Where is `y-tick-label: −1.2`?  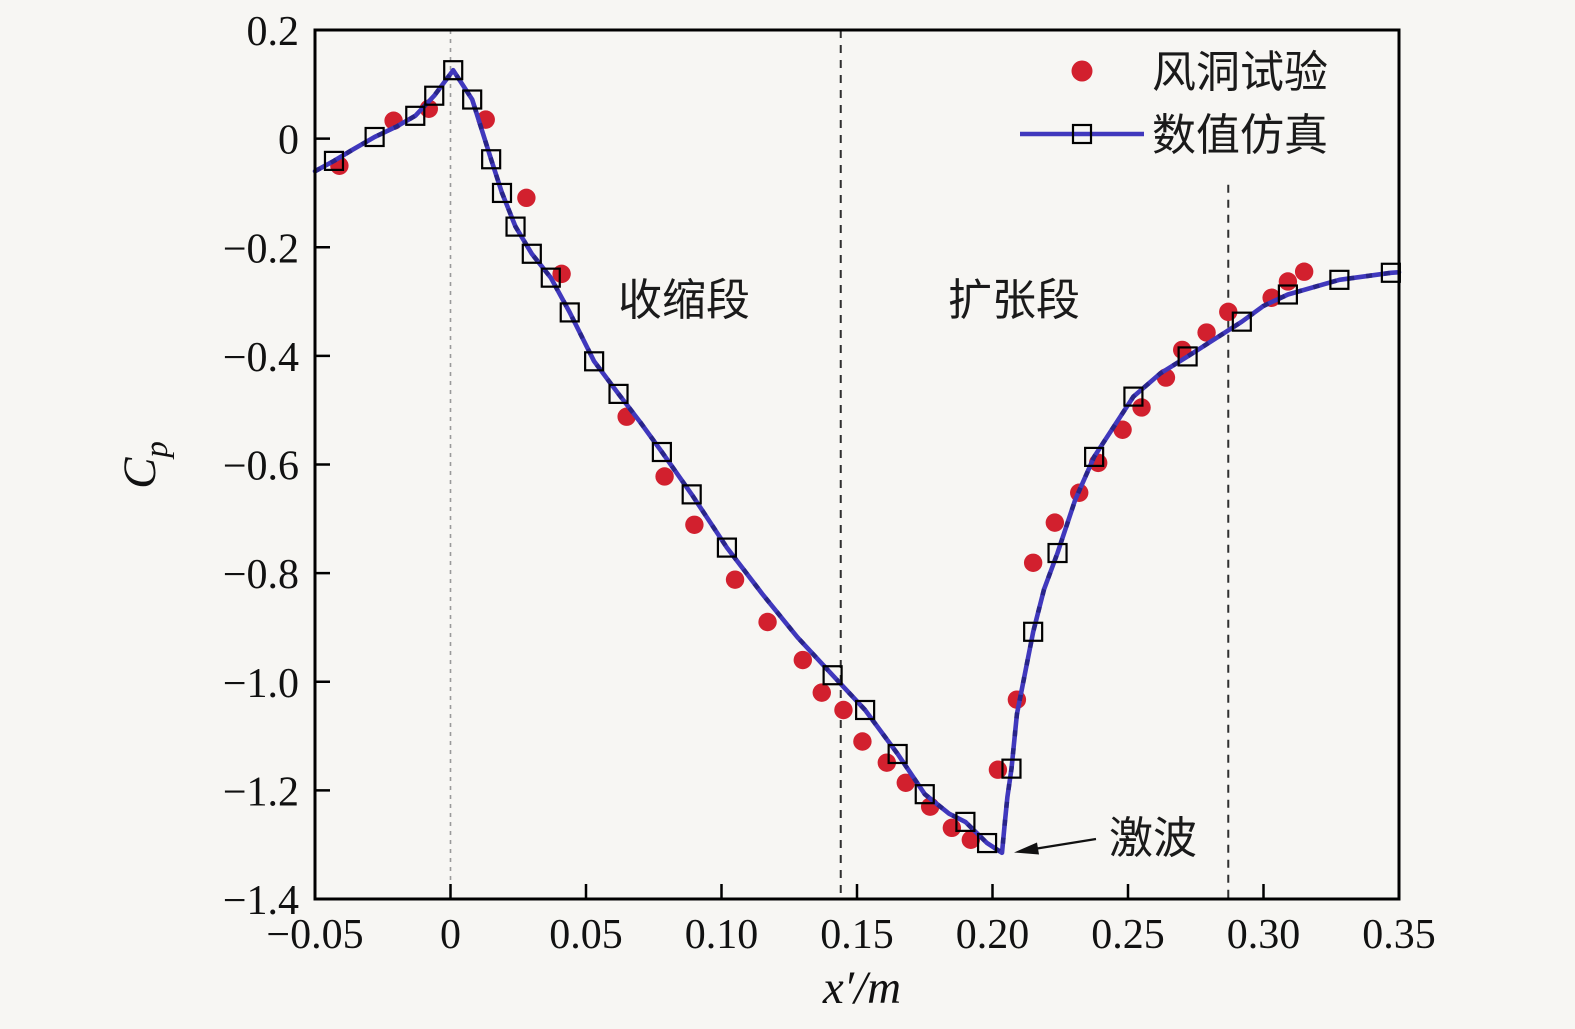 y-tick-label: −1.2 is located at coordinates (261, 792).